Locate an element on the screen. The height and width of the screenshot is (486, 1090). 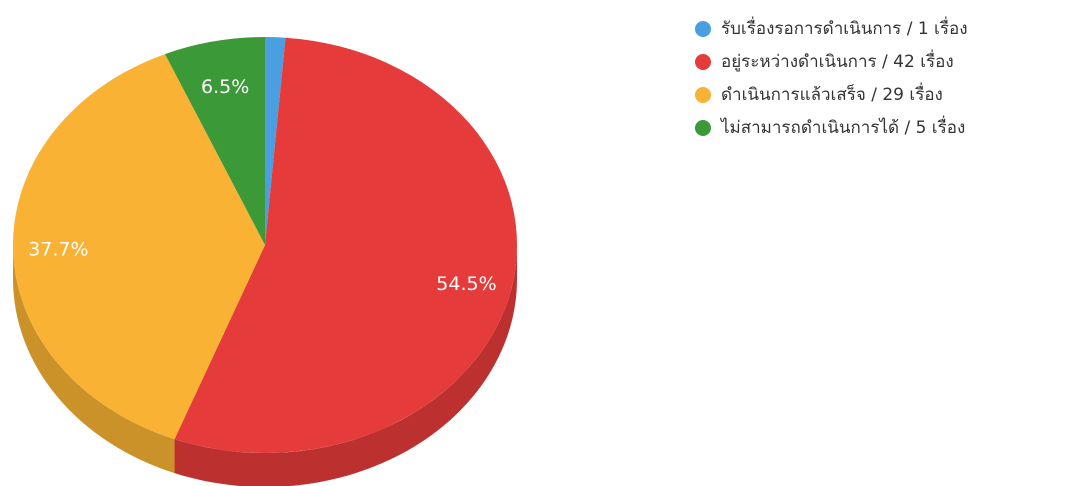
legend-label-3: ไม่สามารถดำเนินการได้ / 5 เรื่อง is located at coordinates (843, 128).